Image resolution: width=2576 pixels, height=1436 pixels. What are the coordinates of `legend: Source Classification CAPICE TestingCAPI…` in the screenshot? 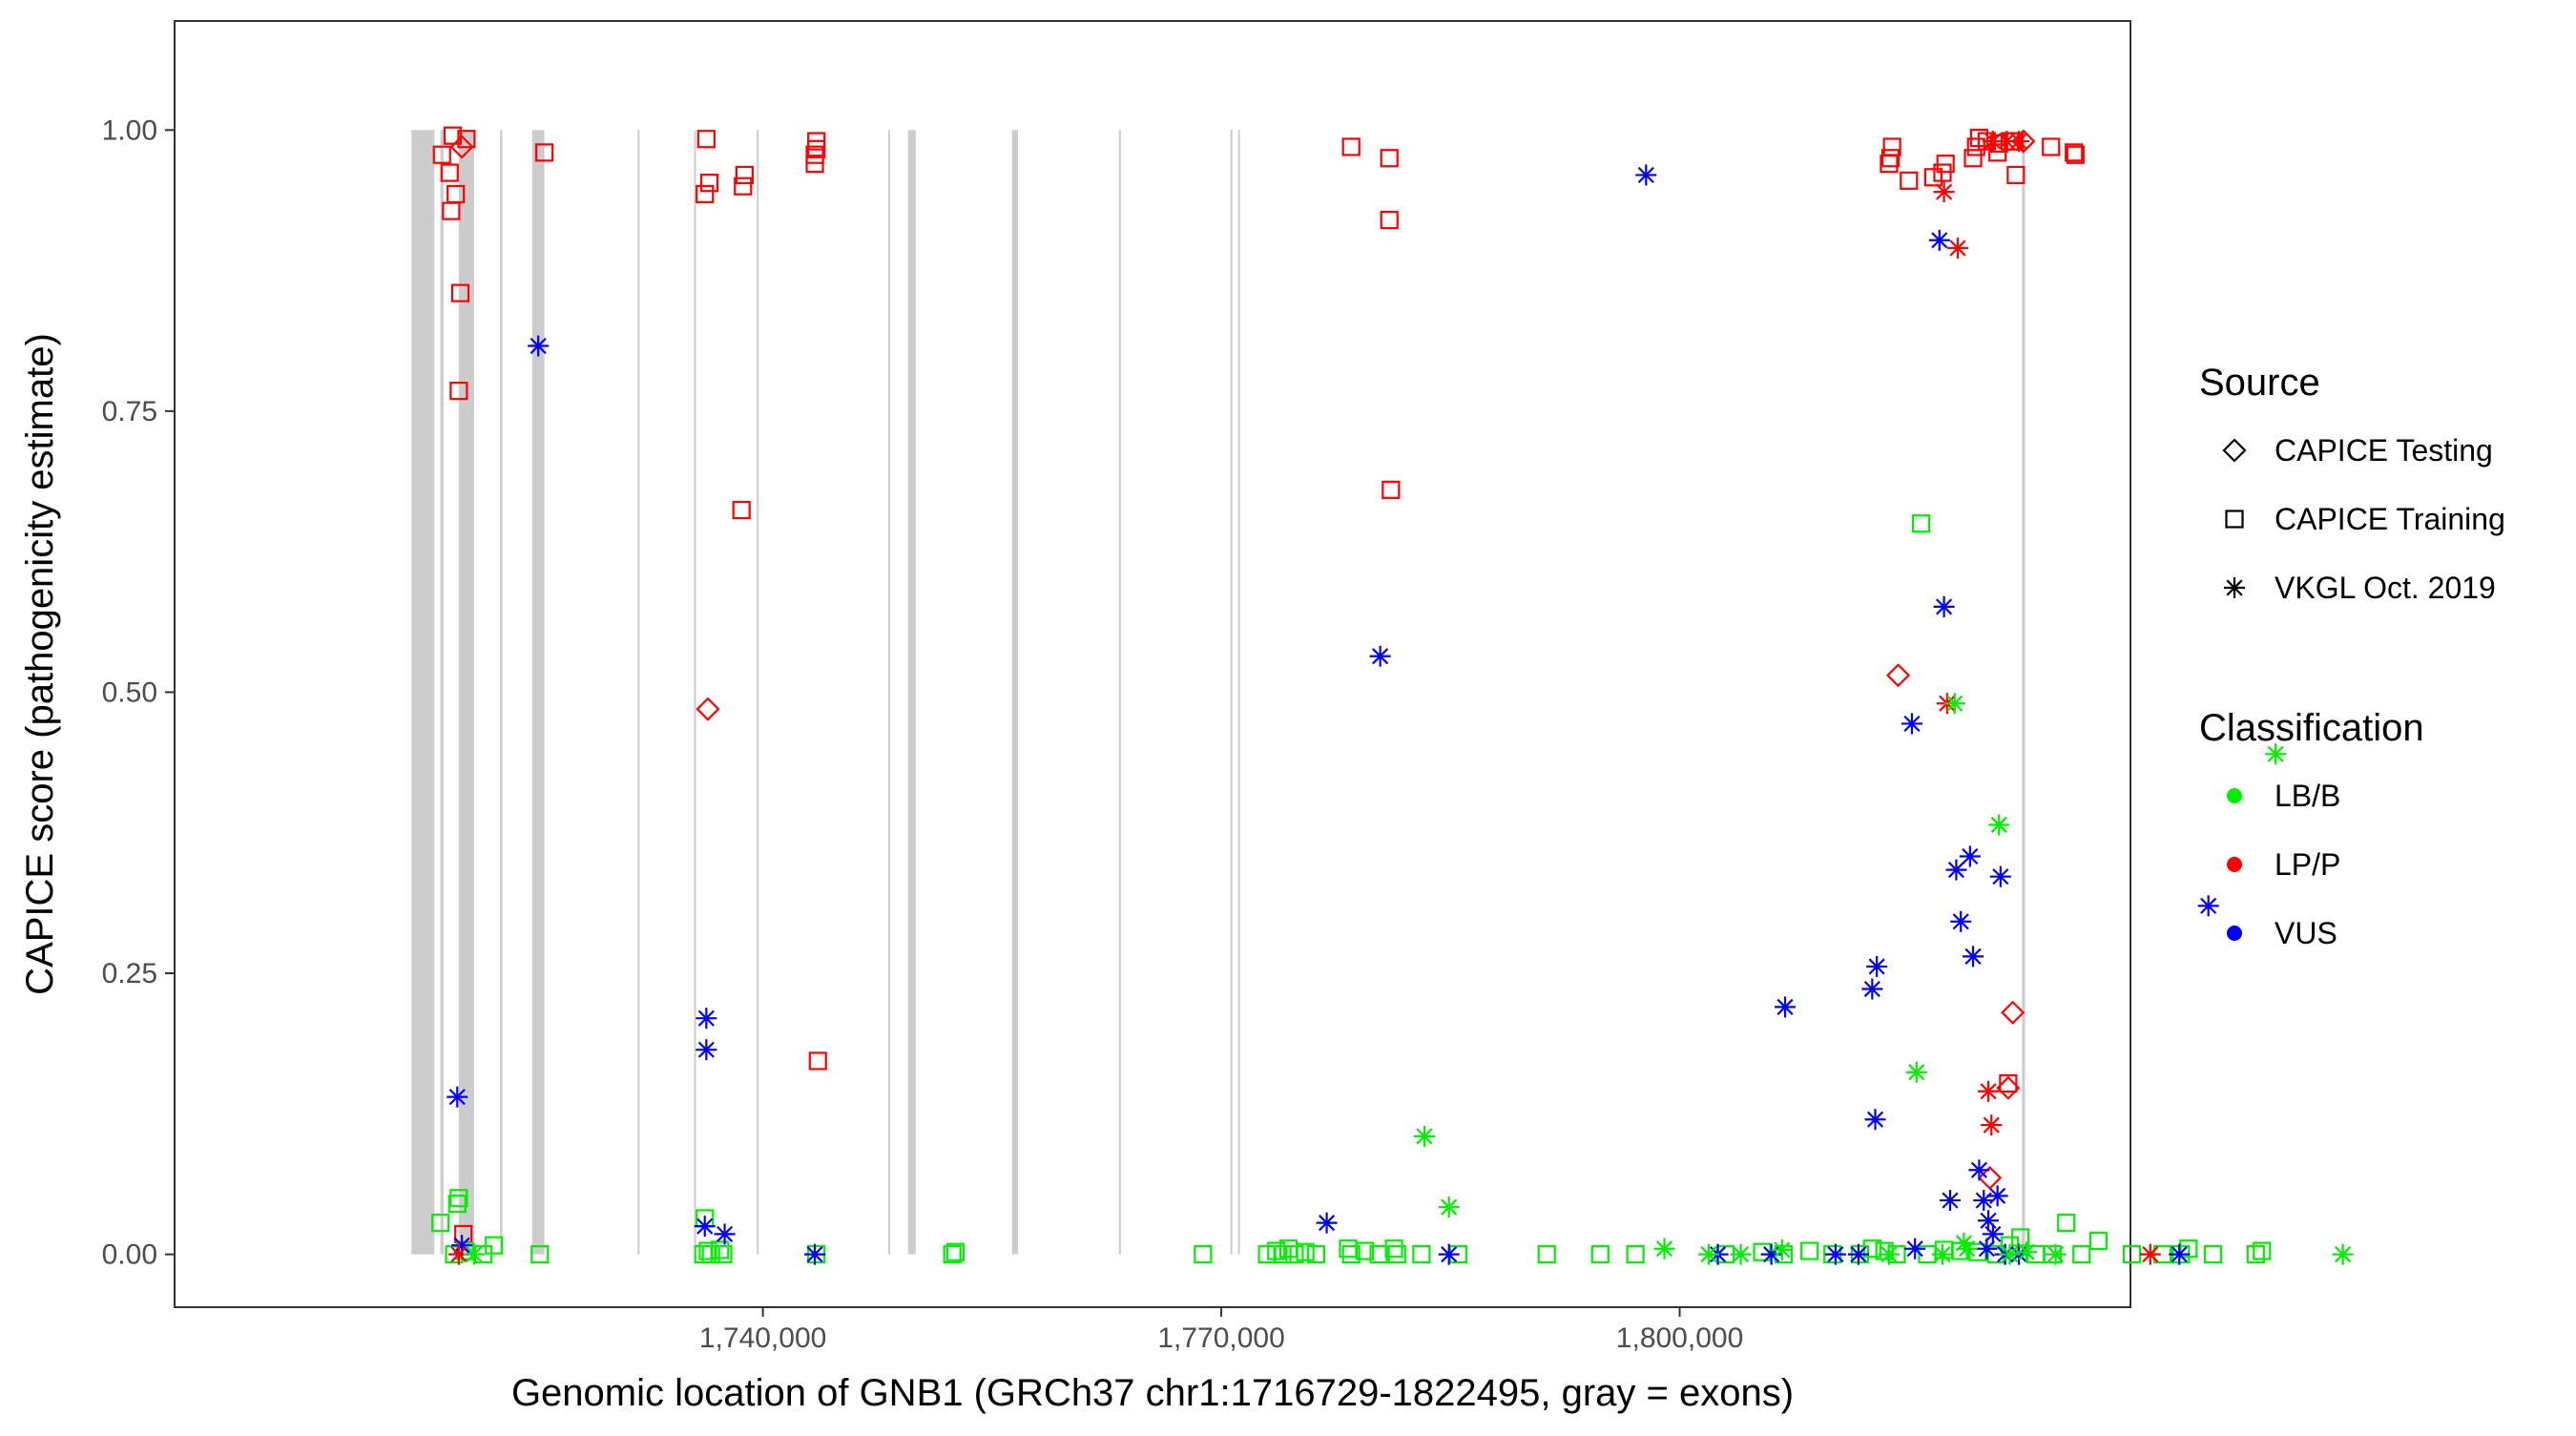 It's located at (2352, 656).